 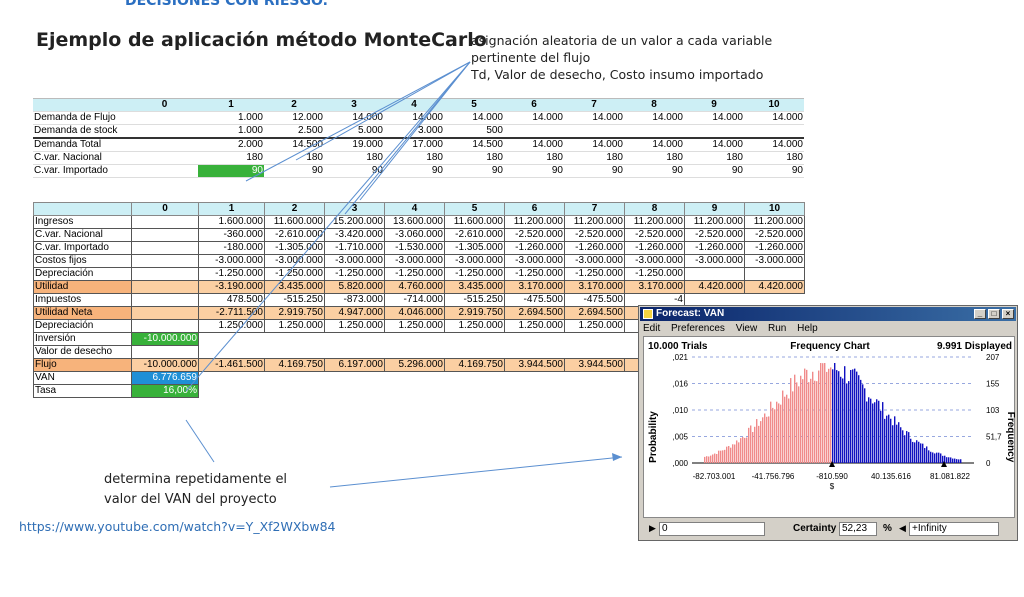 I want to click on menu-run: Run, so click(x=777, y=328).